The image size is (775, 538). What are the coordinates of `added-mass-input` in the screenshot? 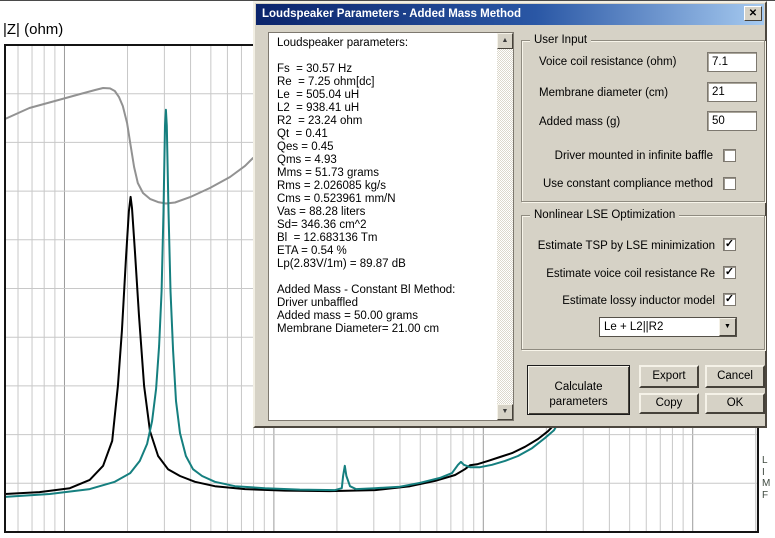 It's located at (732, 121).